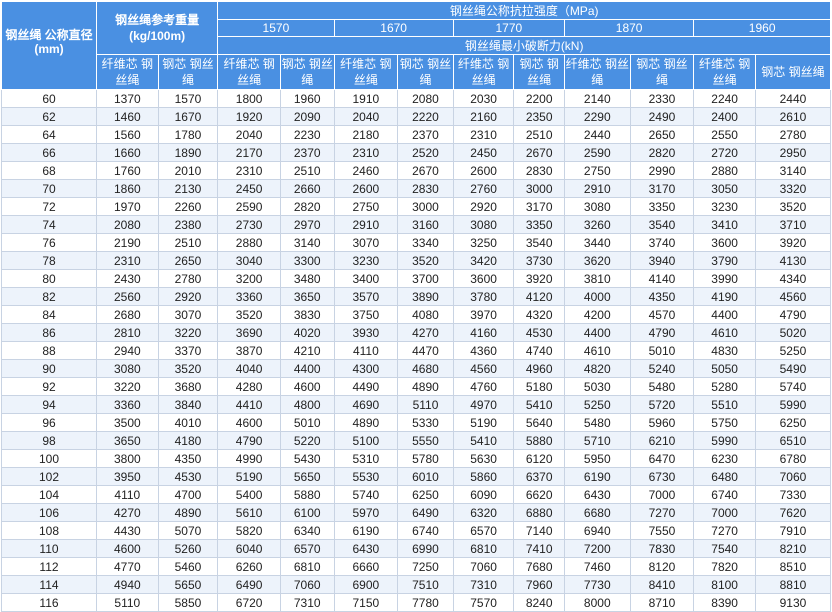  What do you see at coordinates (188, 296) in the screenshot?
I see `value-cell: 2920` at bounding box center [188, 296].